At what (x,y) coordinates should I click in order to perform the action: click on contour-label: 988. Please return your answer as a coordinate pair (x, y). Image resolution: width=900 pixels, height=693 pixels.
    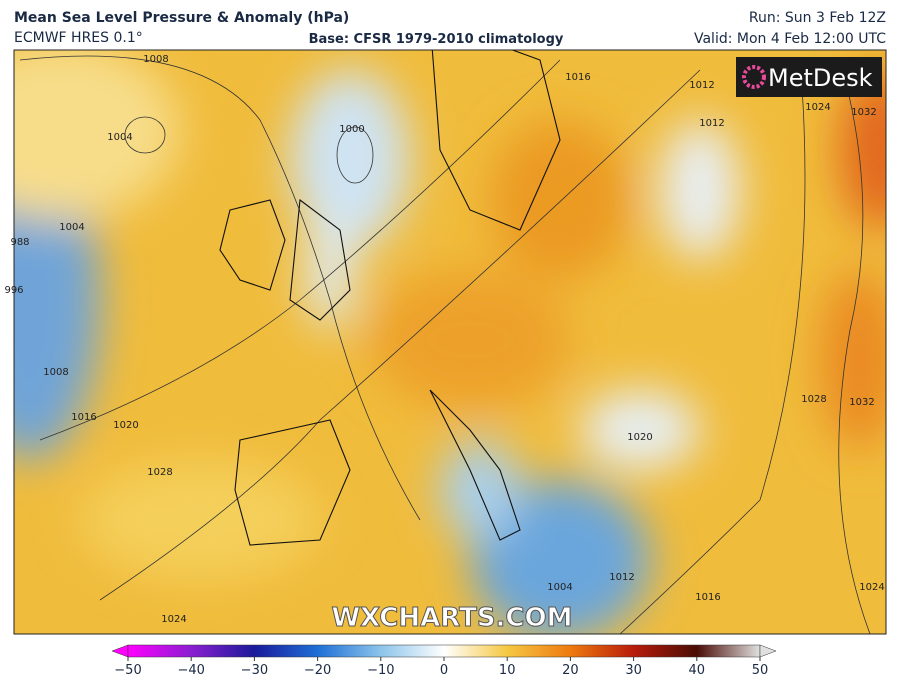
    Looking at the image, I should click on (19, 242).